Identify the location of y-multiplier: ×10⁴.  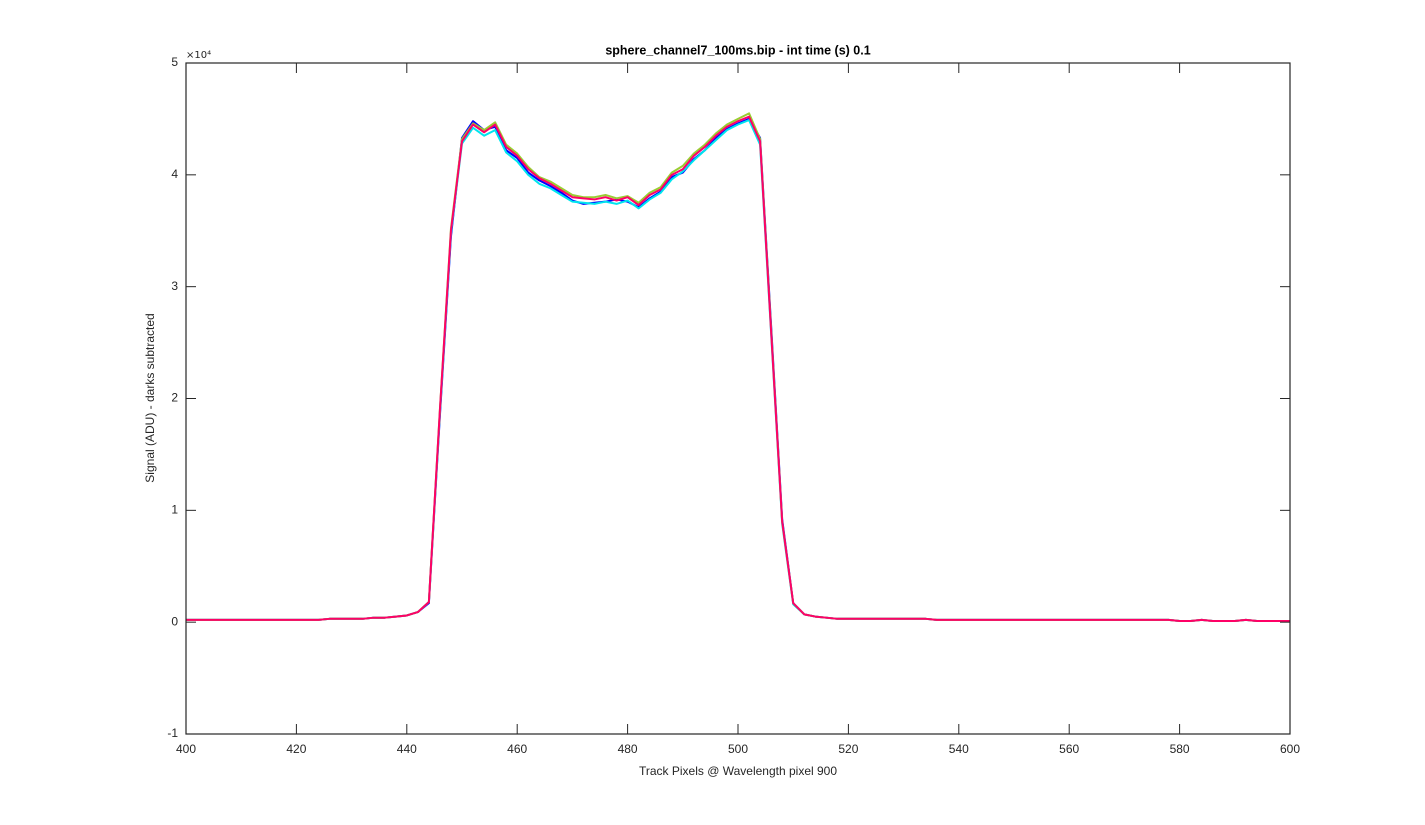
(198, 55).